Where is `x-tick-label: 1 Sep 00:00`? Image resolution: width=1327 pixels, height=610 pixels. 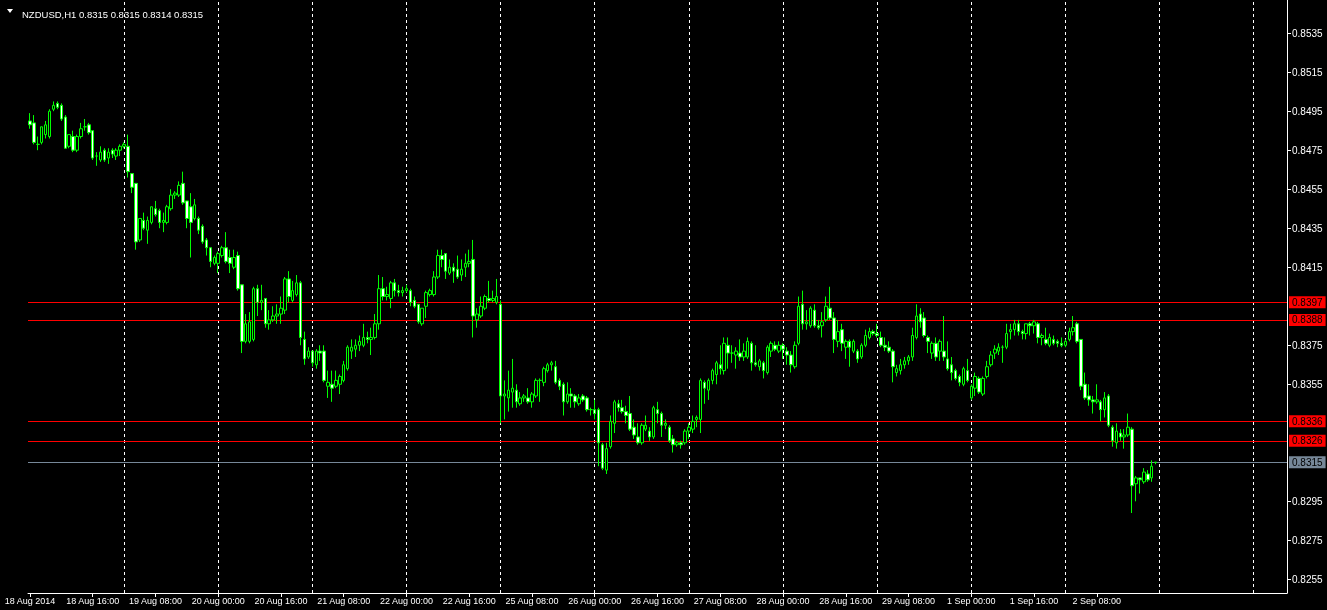
x-tick-label: 1 Sep 00:00 is located at coordinates (971, 600).